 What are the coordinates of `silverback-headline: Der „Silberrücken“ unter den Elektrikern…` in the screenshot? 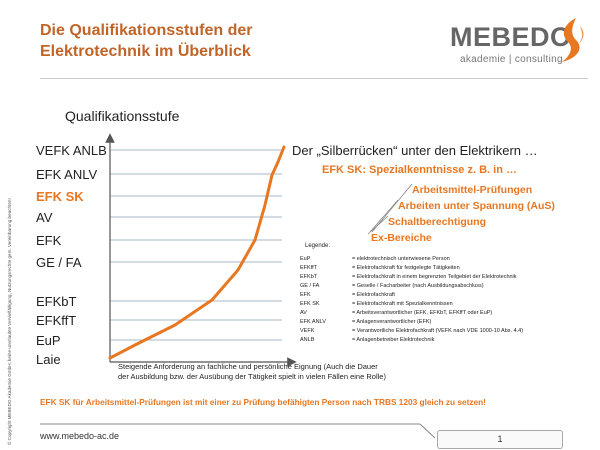 It's located at (415, 150).